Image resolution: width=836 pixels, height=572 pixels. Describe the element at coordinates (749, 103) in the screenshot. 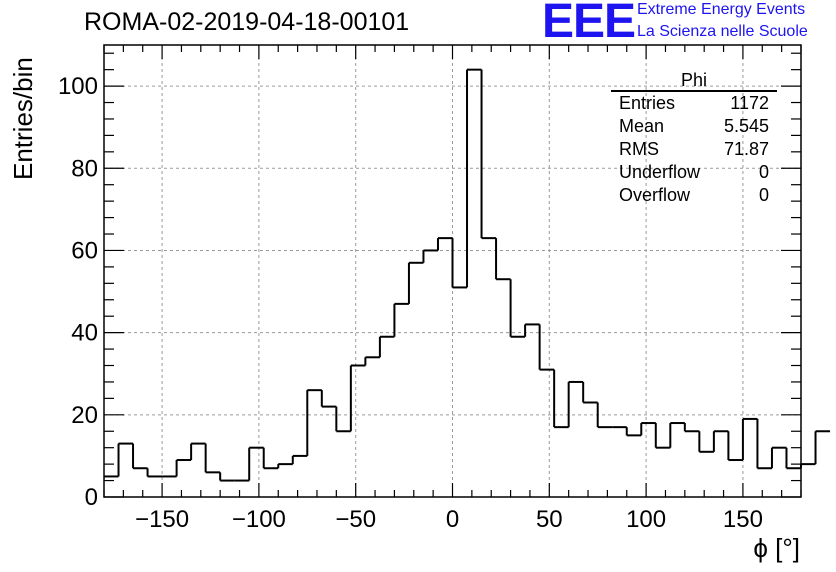

I see `stats-value: 1172` at that location.